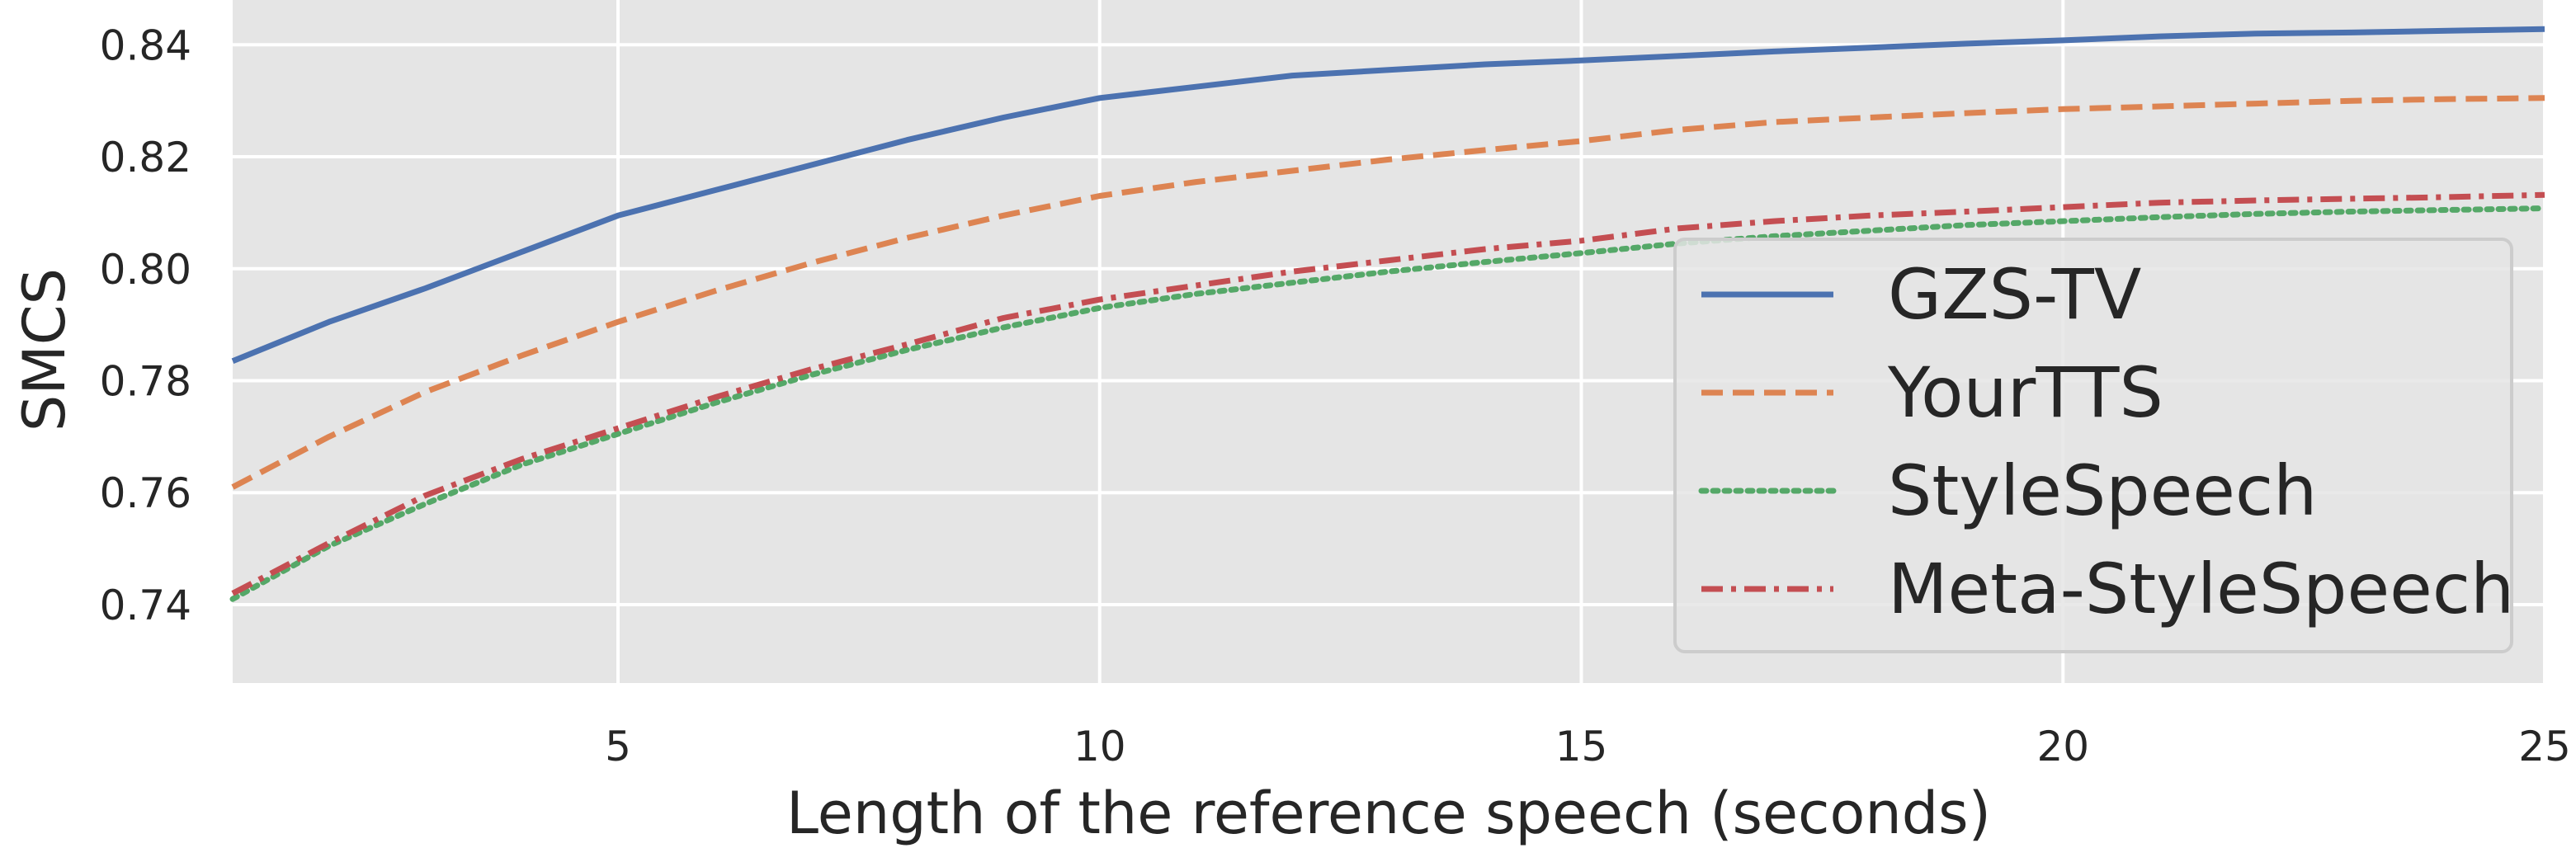 The height and width of the screenshot is (848, 2576). I want to click on x-axis-label: Length of the reference speech (seconds), so click(1388, 813).